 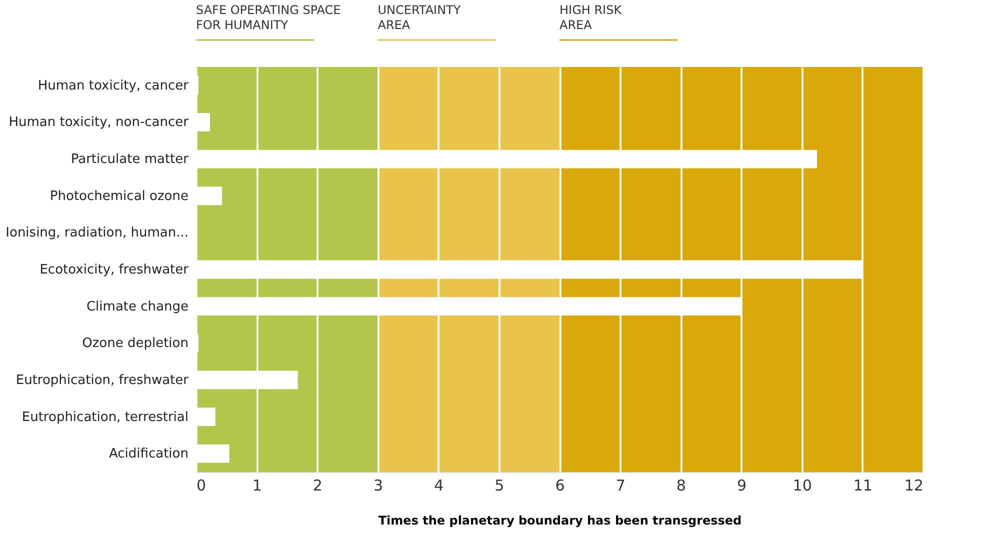 I want to click on x-tick-label: 10, so click(x=802, y=485).